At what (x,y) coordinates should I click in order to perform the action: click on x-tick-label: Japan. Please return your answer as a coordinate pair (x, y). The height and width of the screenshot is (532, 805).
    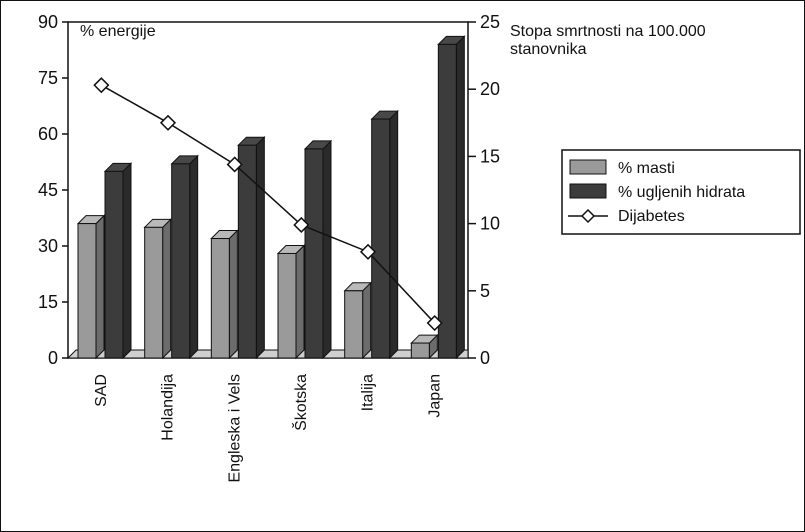
    Looking at the image, I should click on (434, 396).